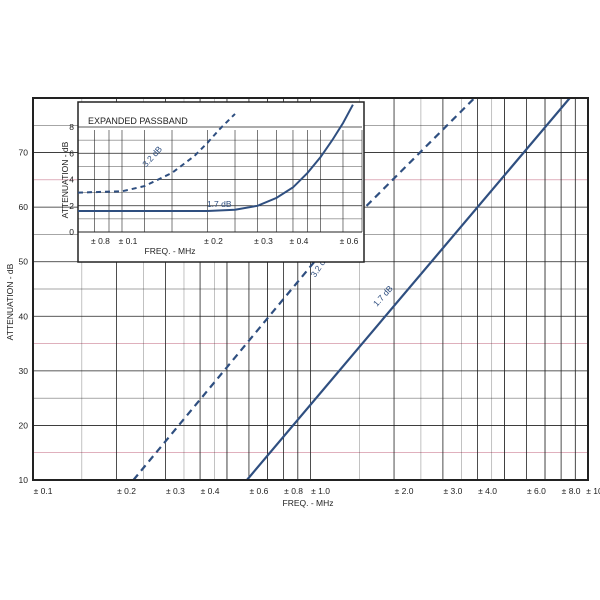 The height and width of the screenshot is (600, 600). I want to click on inset-y-tick-label: 6, so click(71, 153).